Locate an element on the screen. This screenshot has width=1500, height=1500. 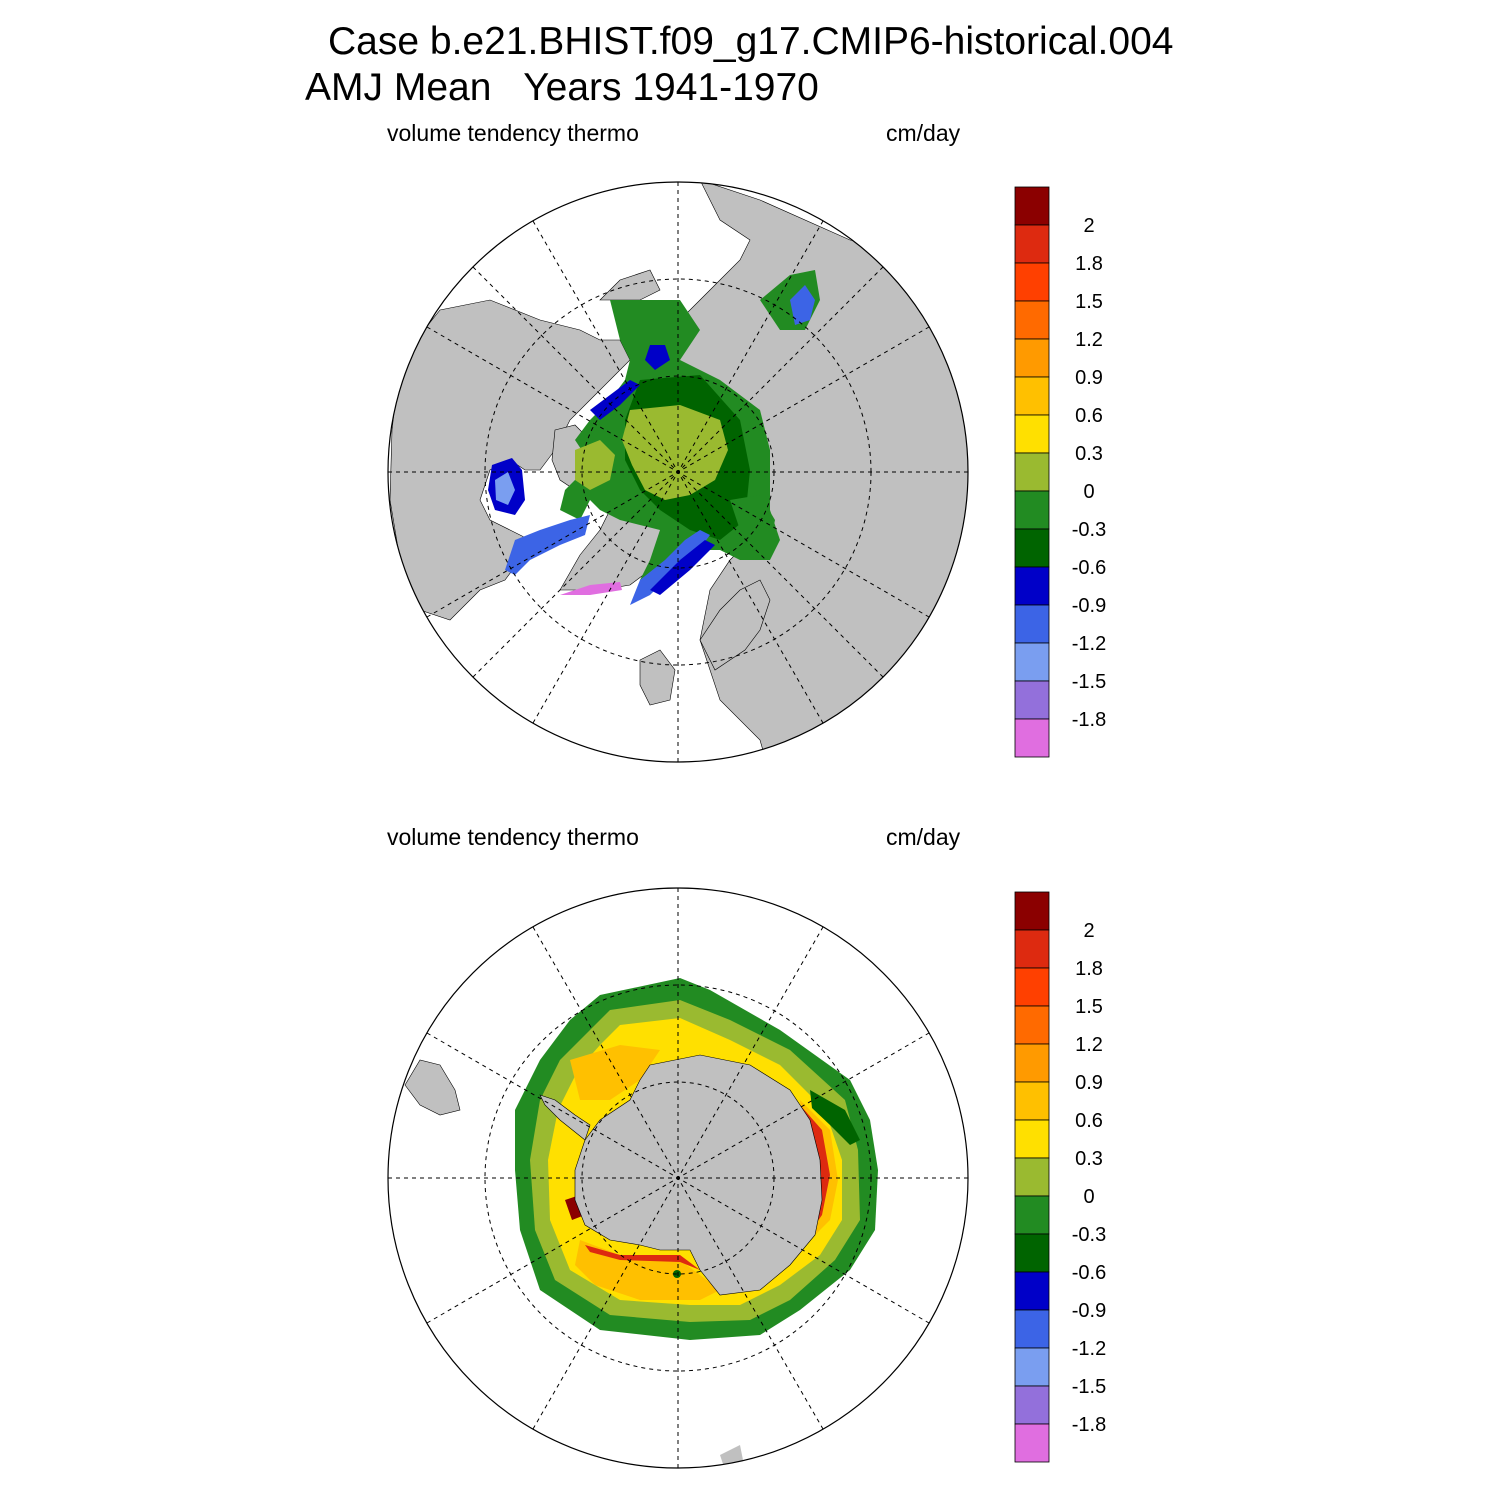
figure-title-season: AMJ Mean Years 1941-1970 is located at coordinates (562, 87).